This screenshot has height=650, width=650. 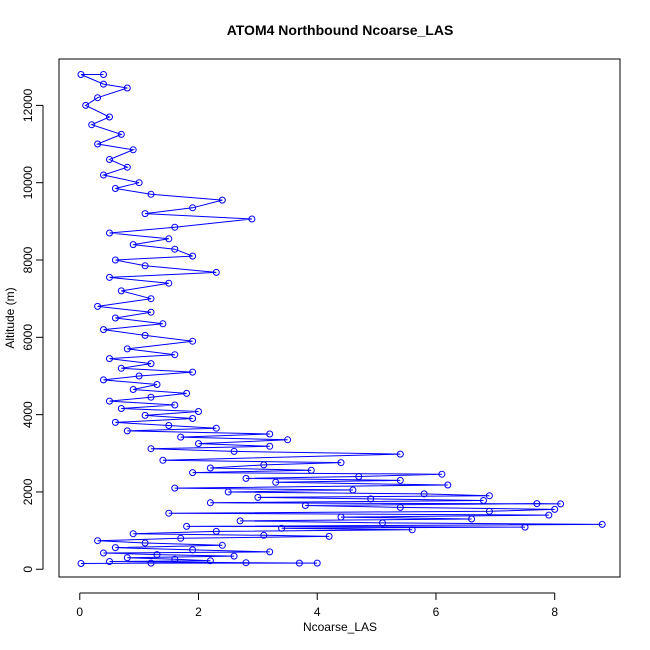 I want to click on y-tick-label: 2000, so click(x=28, y=491).